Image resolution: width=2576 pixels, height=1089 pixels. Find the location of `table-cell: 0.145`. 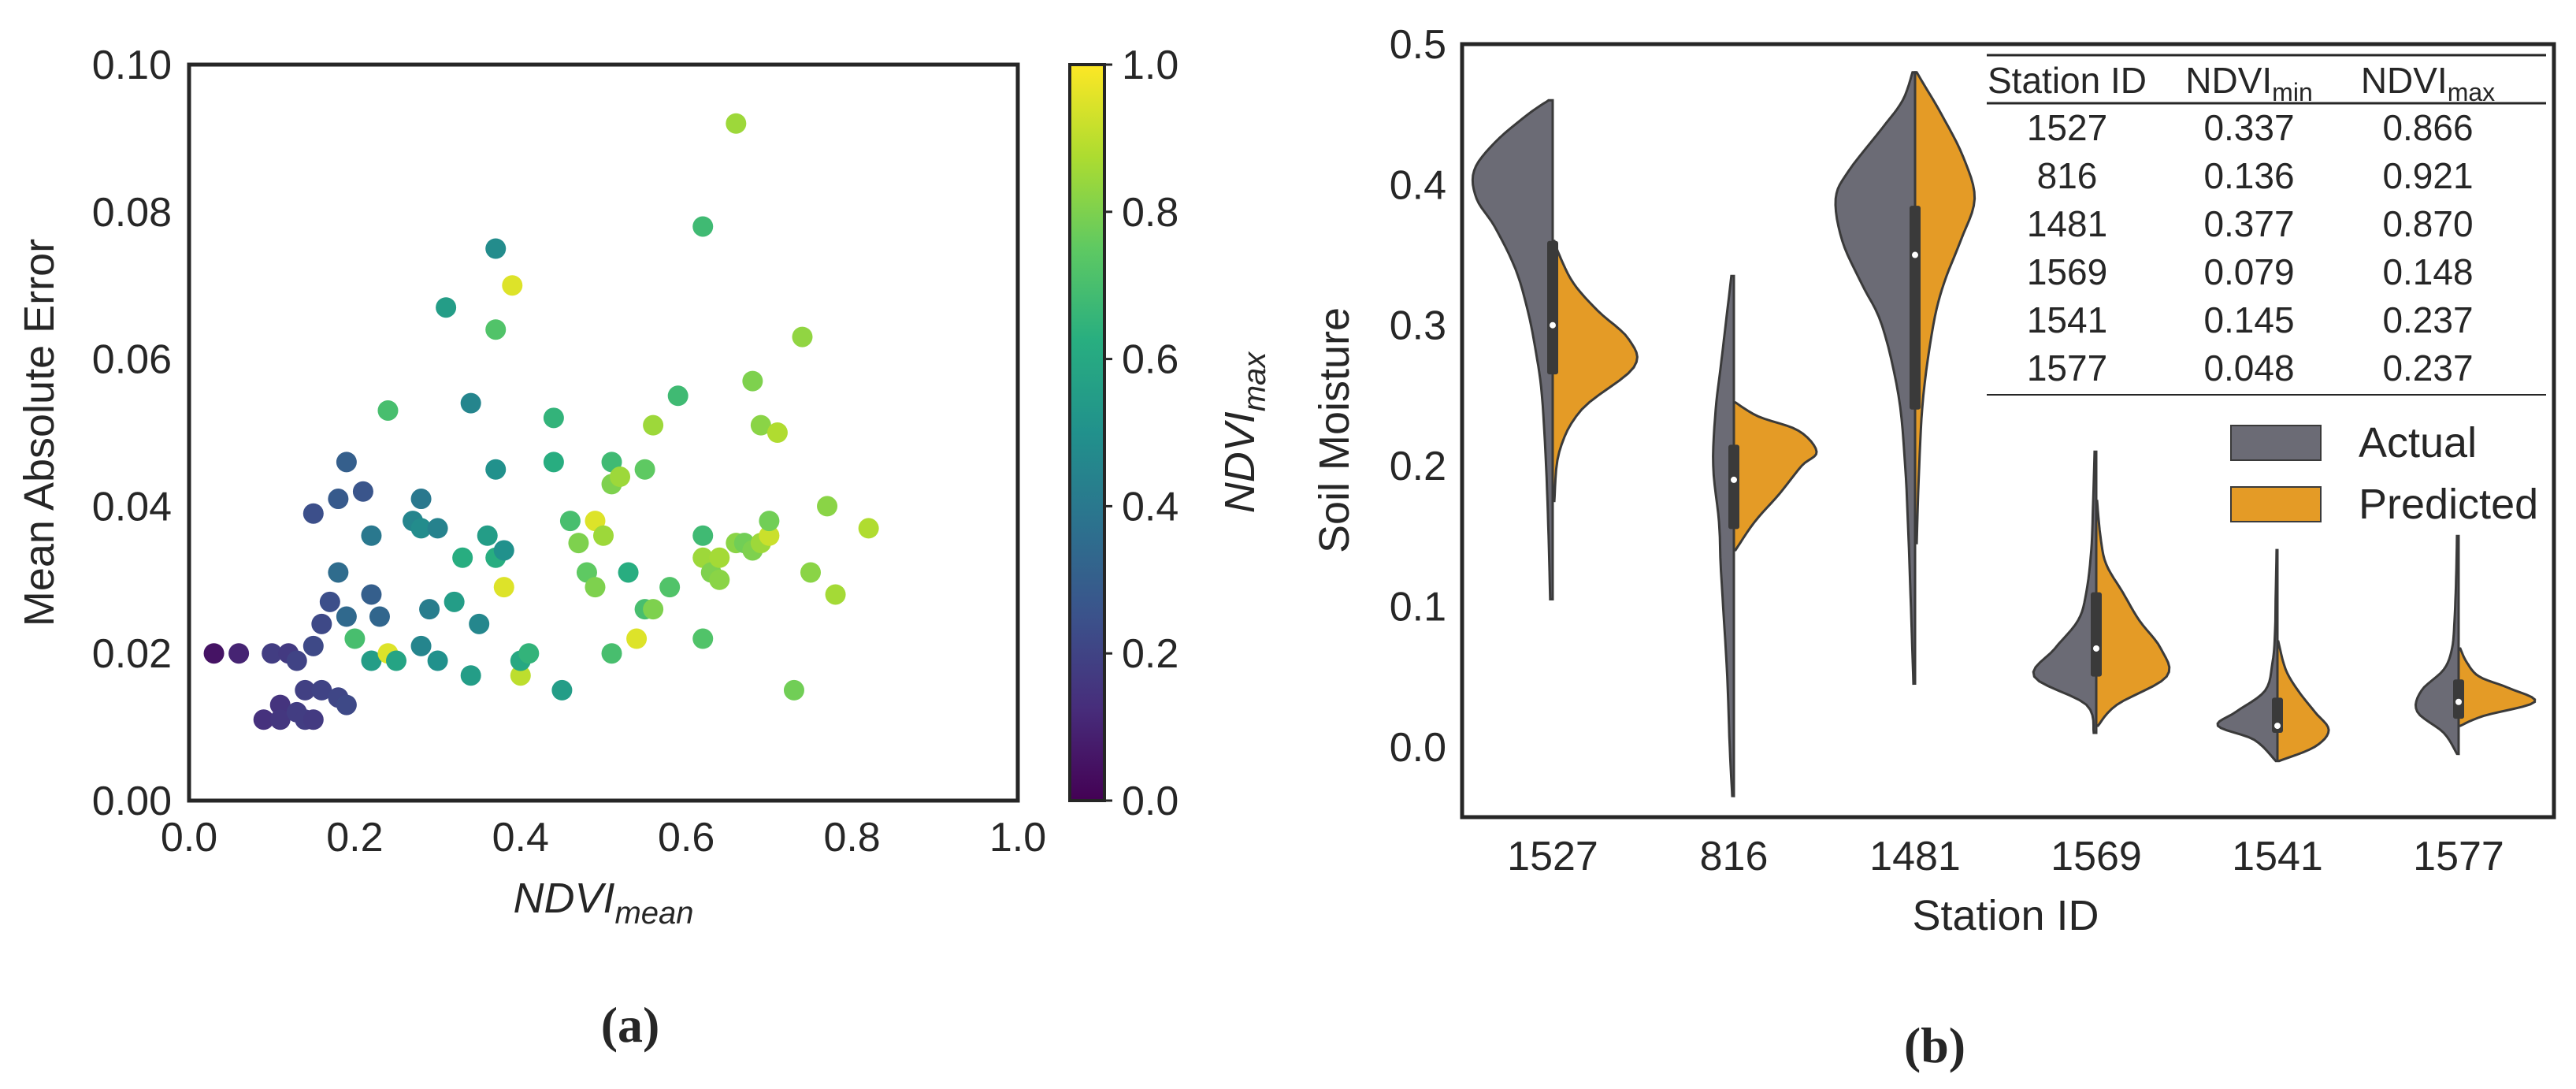

table-cell: 0.145 is located at coordinates (2248, 320).